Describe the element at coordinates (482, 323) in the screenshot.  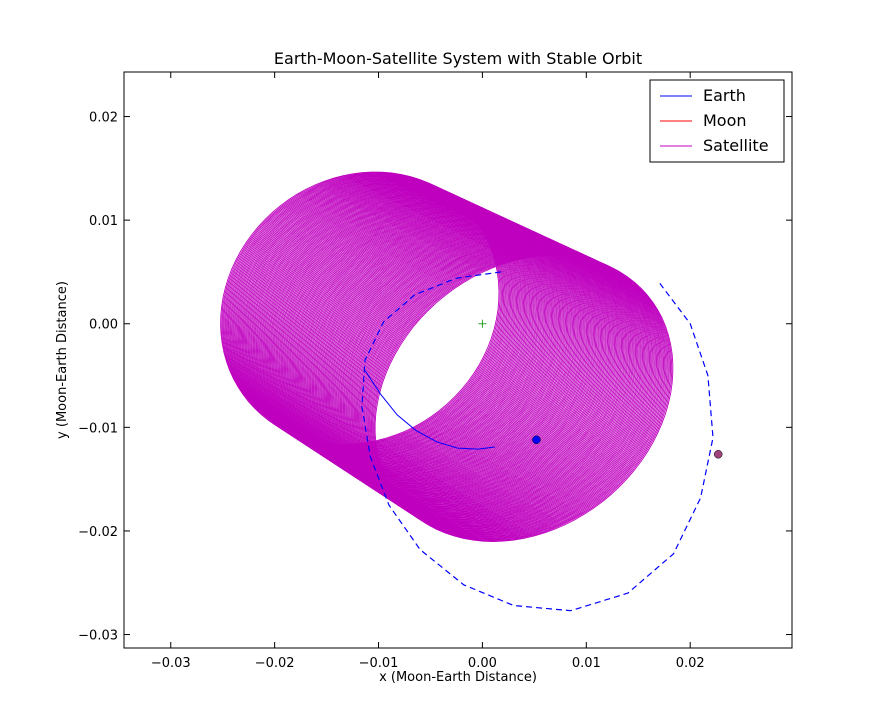
I see `barycenter-marker` at that location.